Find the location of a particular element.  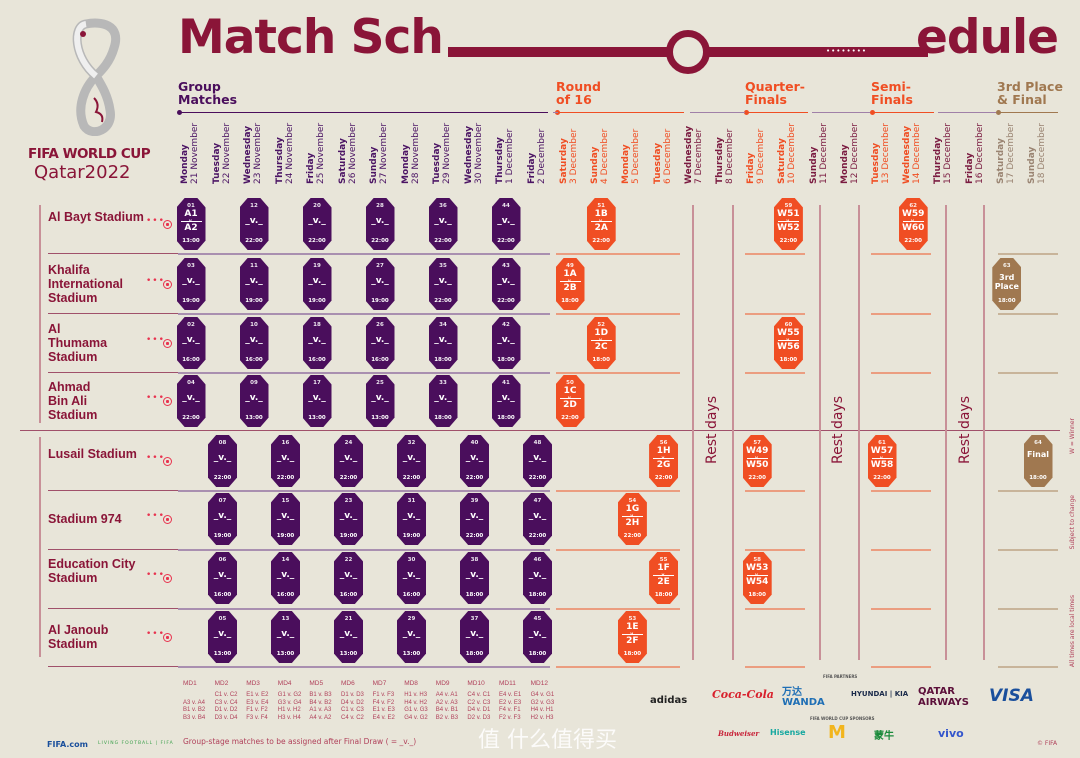

match-badge: 50 1C v. 2D 22:00 is located at coordinates (570, 401).